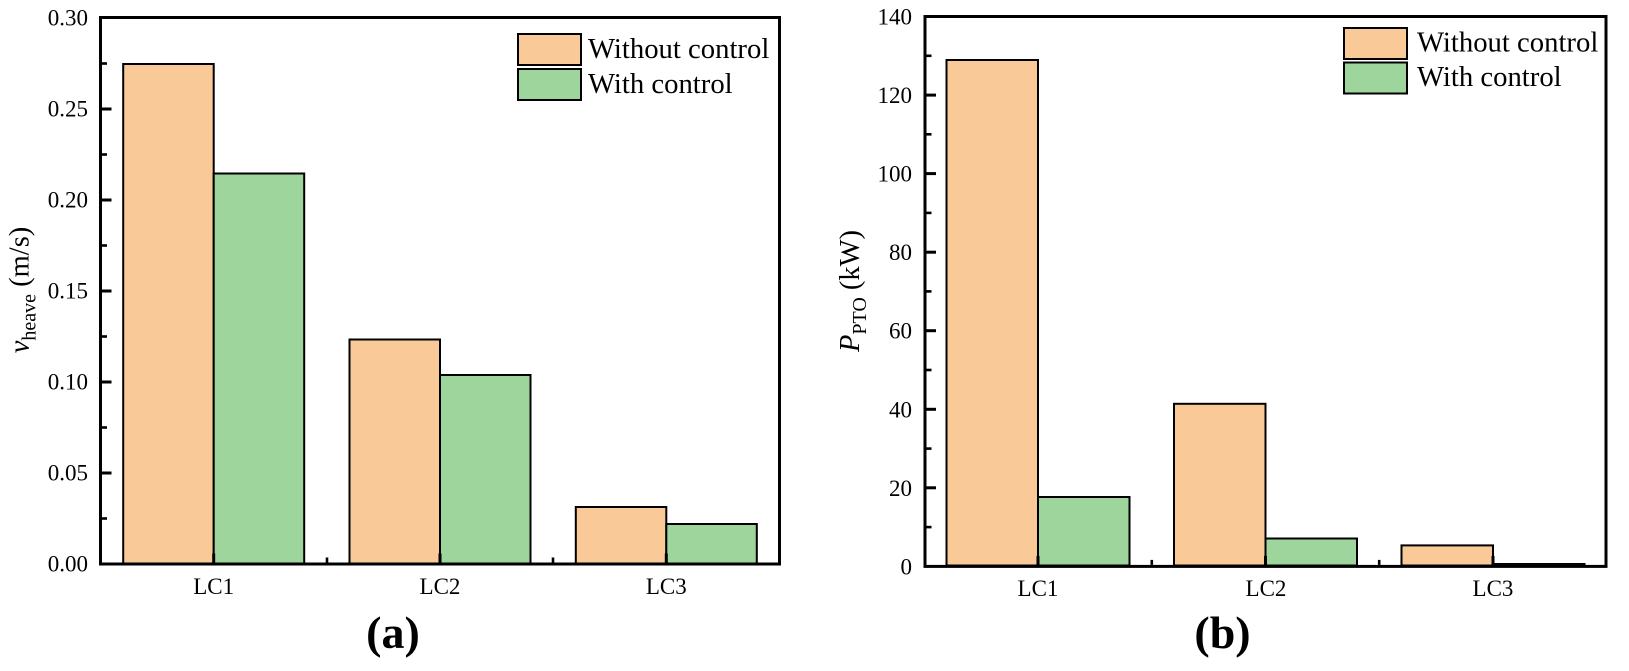  Describe the element at coordinates (68, 382) in the screenshot. I see `svg-text: 0.10` at that location.